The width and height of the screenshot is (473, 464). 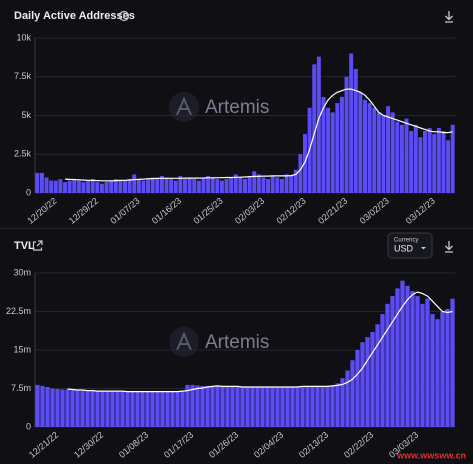 I want to click on y-tick-label: 2.5k, so click(x=23, y=154).